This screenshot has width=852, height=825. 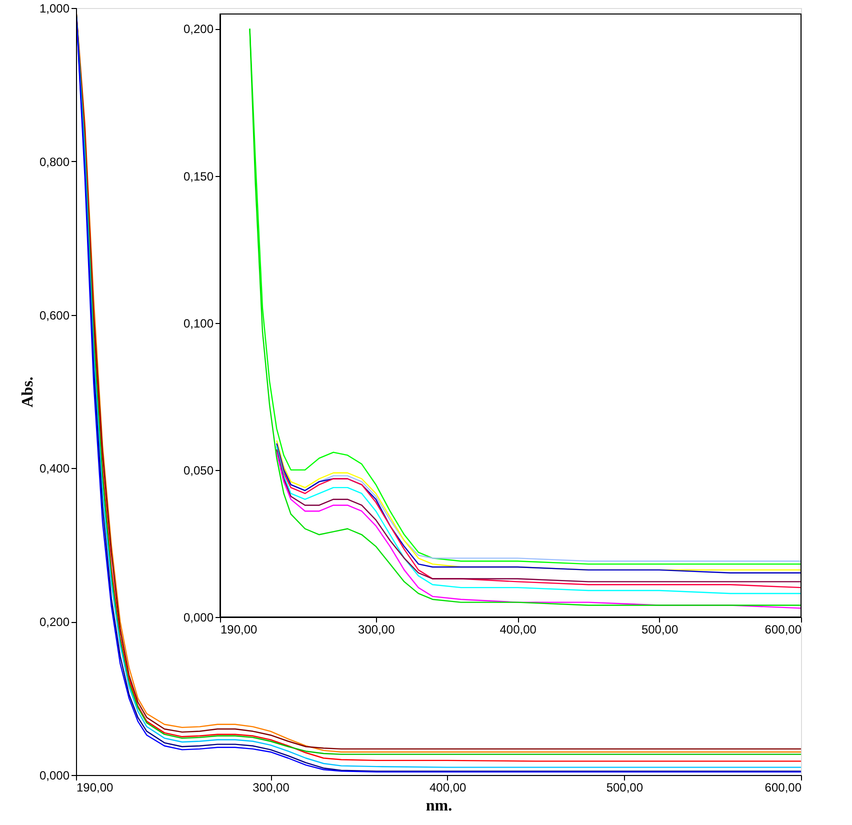 What do you see at coordinates (54, 469) in the screenshot?
I see `y-tick-label: 0,400` at bounding box center [54, 469].